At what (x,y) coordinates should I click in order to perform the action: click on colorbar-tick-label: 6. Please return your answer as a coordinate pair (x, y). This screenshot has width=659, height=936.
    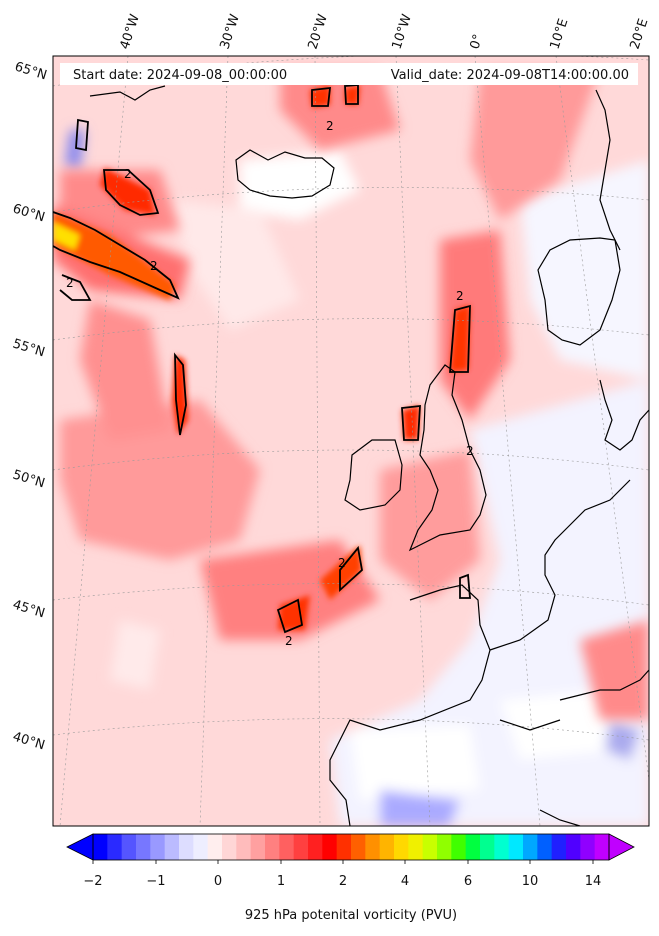
    Looking at the image, I should click on (468, 881).